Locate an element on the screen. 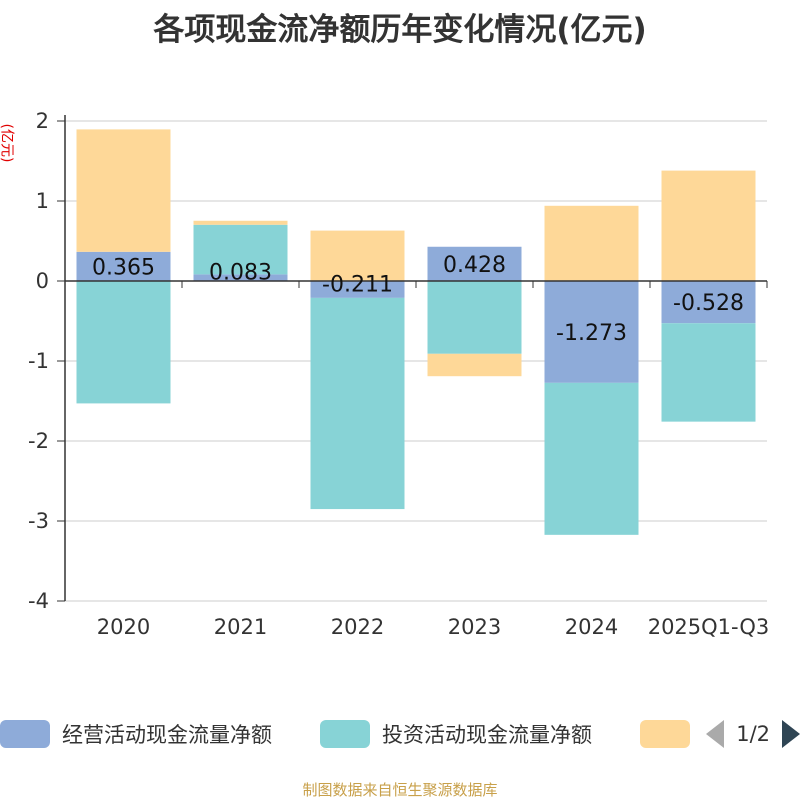  bar-financing-2023 is located at coordinates (474, 365).